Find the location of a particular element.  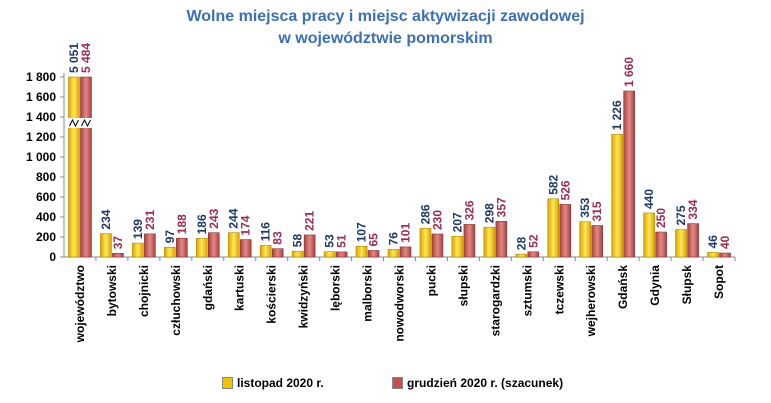

legend-label-listopad: listopad 2020 r. is located at coordinates (280, 383).